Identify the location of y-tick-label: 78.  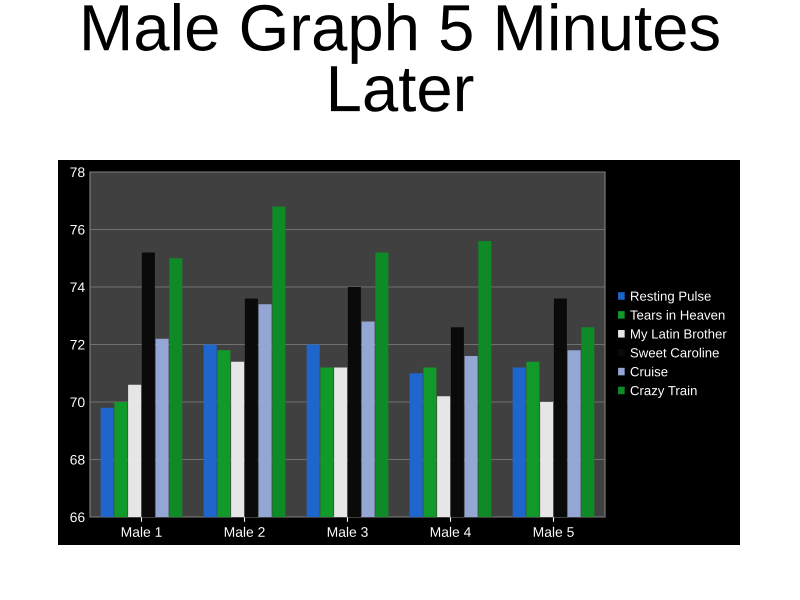
(77, 172).